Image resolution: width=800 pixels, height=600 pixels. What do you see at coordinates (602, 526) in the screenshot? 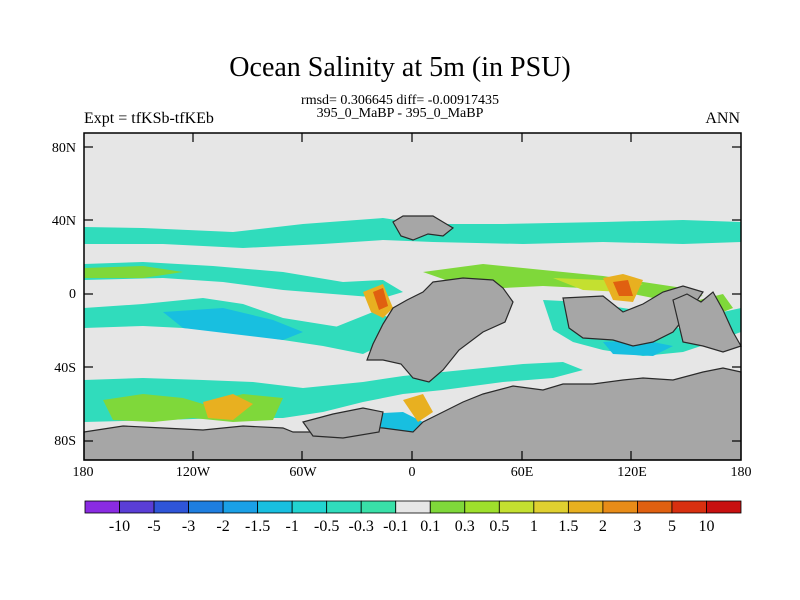
I see `colorbar-label: 2` at bounding box center [602, 526].